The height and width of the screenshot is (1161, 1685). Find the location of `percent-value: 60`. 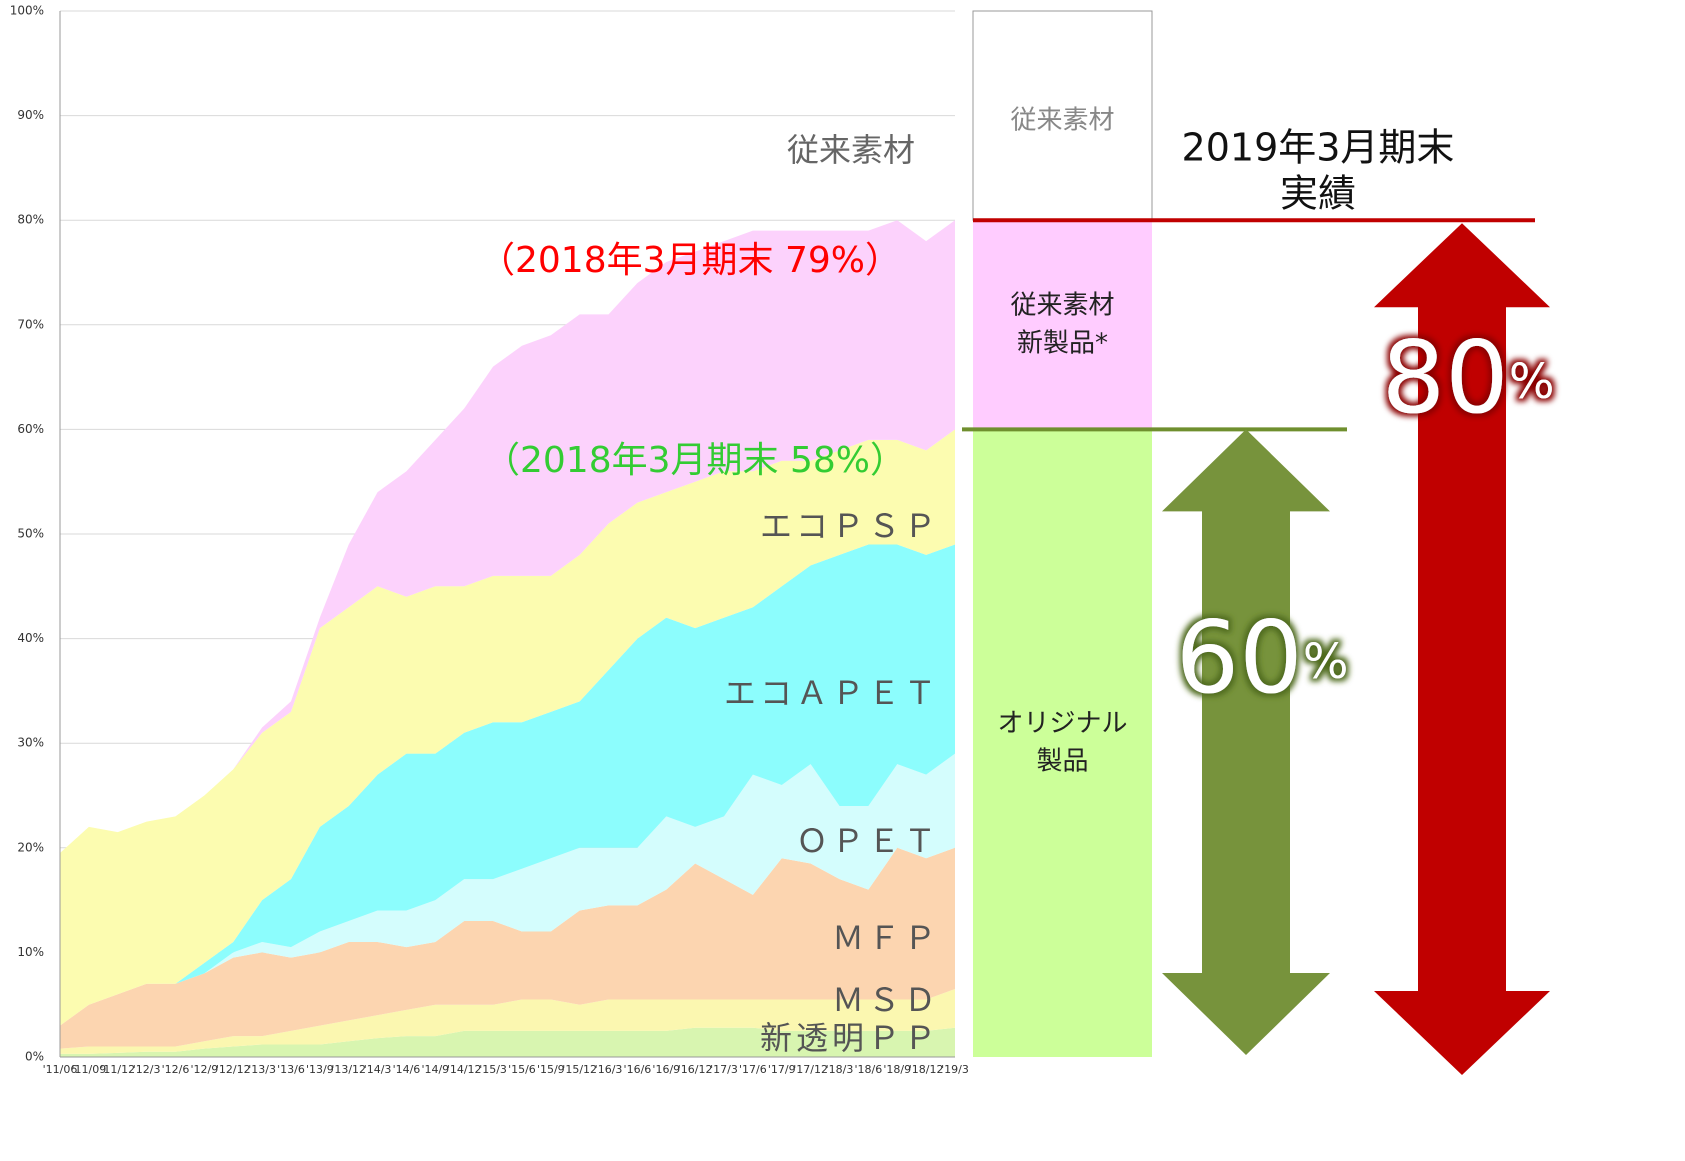

percent-value: 60 is located at coordinates (1239, 657).